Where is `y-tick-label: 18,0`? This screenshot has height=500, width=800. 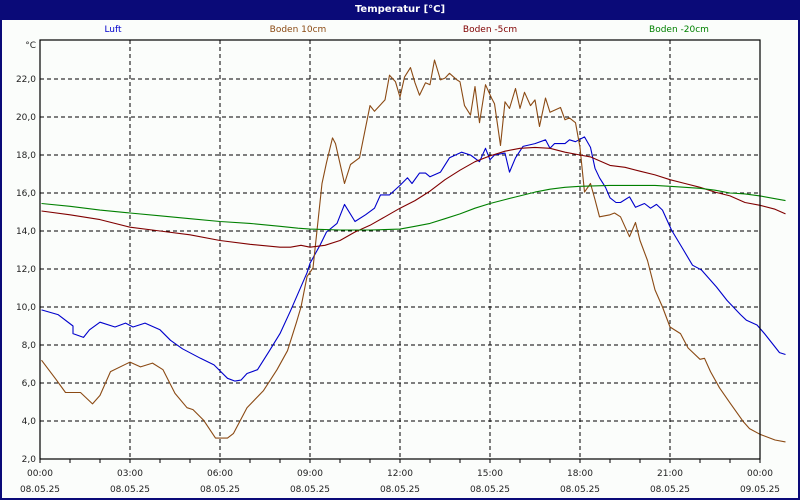
y-tick-label: 18,0 is located at coordinates (26, 156).